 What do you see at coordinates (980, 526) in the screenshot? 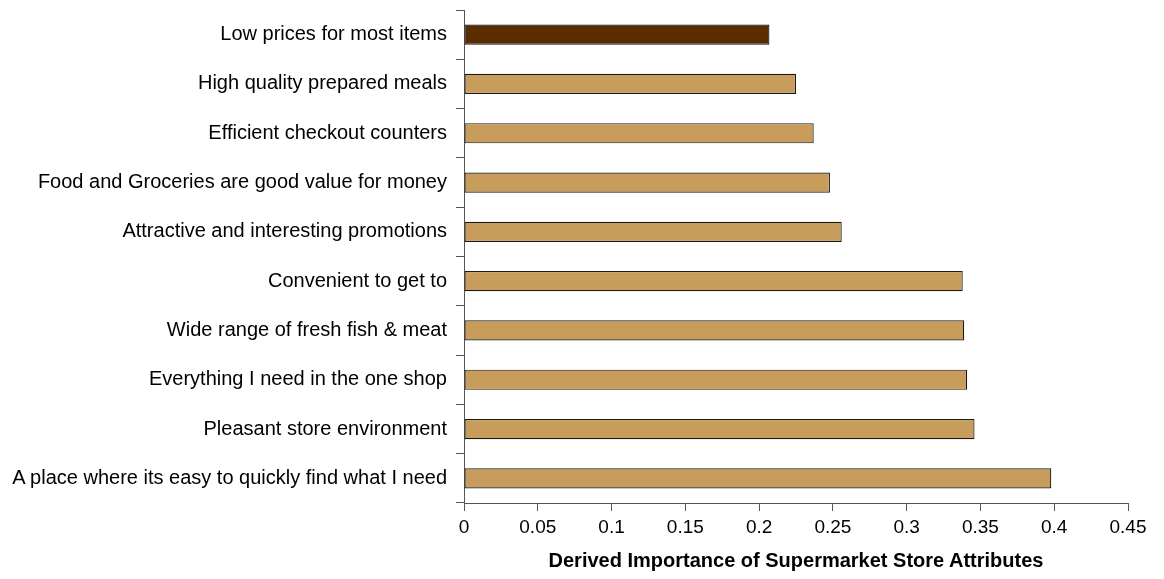
I see `x-tick-label: 0.35` at bounding box center [980, 526].